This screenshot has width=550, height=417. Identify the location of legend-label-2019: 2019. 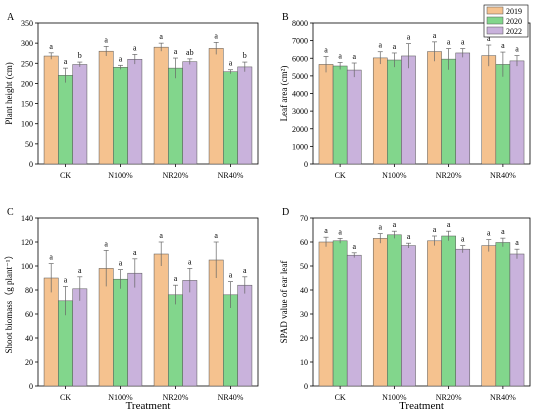
(514, 11).